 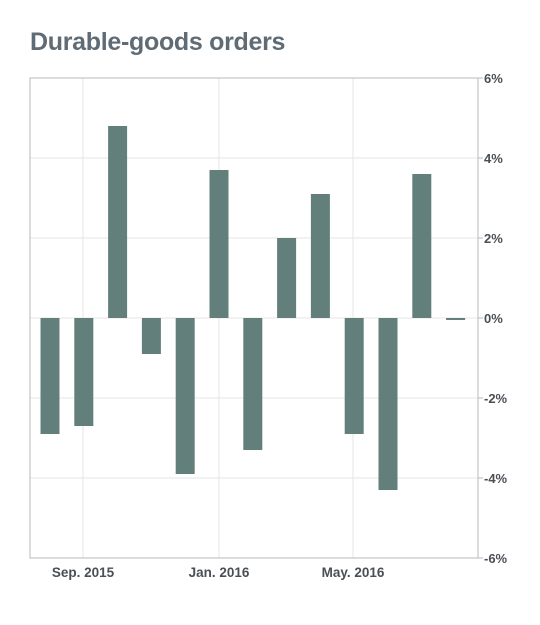 What do you see at coordinates (118, 222) in the screenshot?
I see `bar-oct-2015` at bounding box center [118, 222].